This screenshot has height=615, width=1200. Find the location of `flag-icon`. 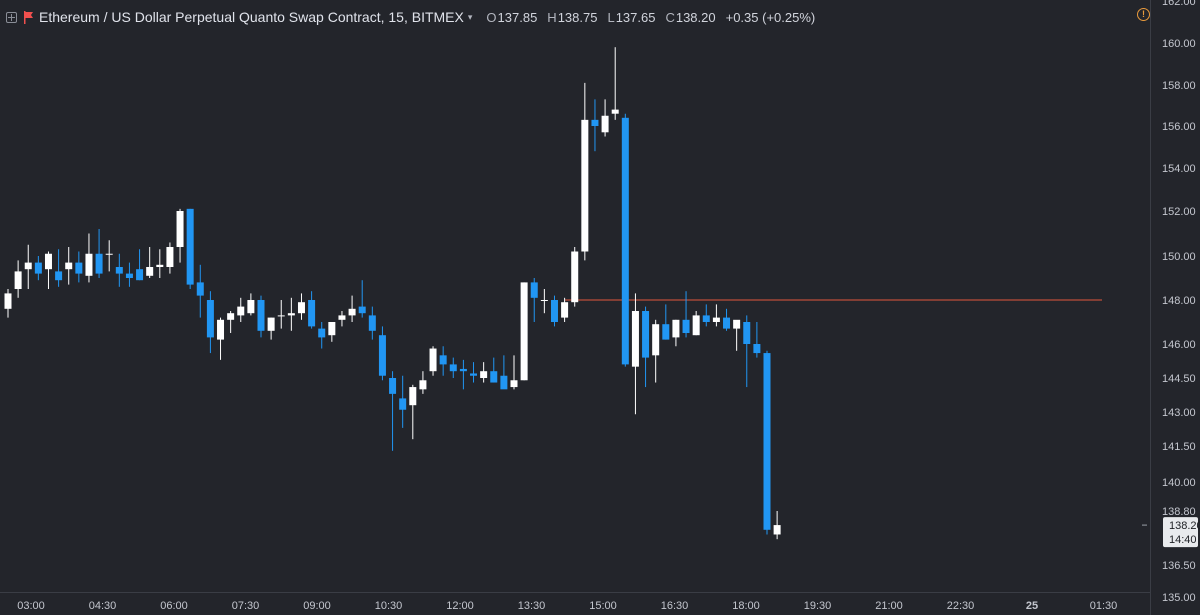

flag-icon is located at coordinates (28, 17).